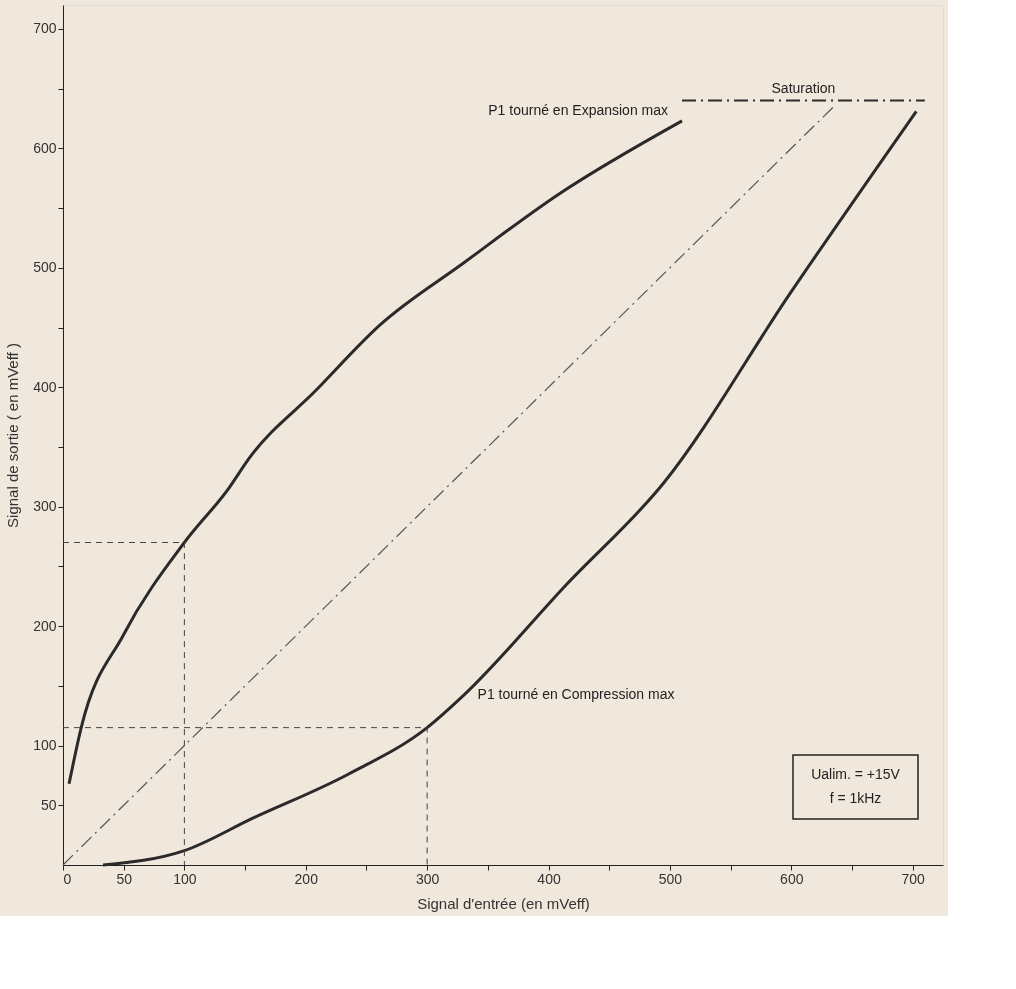 The width and height of the screenshot is (1016, 989). Describe the element at coordinates (67, 878) in the screenshot. I see `x-tick-label: 0` at that location.